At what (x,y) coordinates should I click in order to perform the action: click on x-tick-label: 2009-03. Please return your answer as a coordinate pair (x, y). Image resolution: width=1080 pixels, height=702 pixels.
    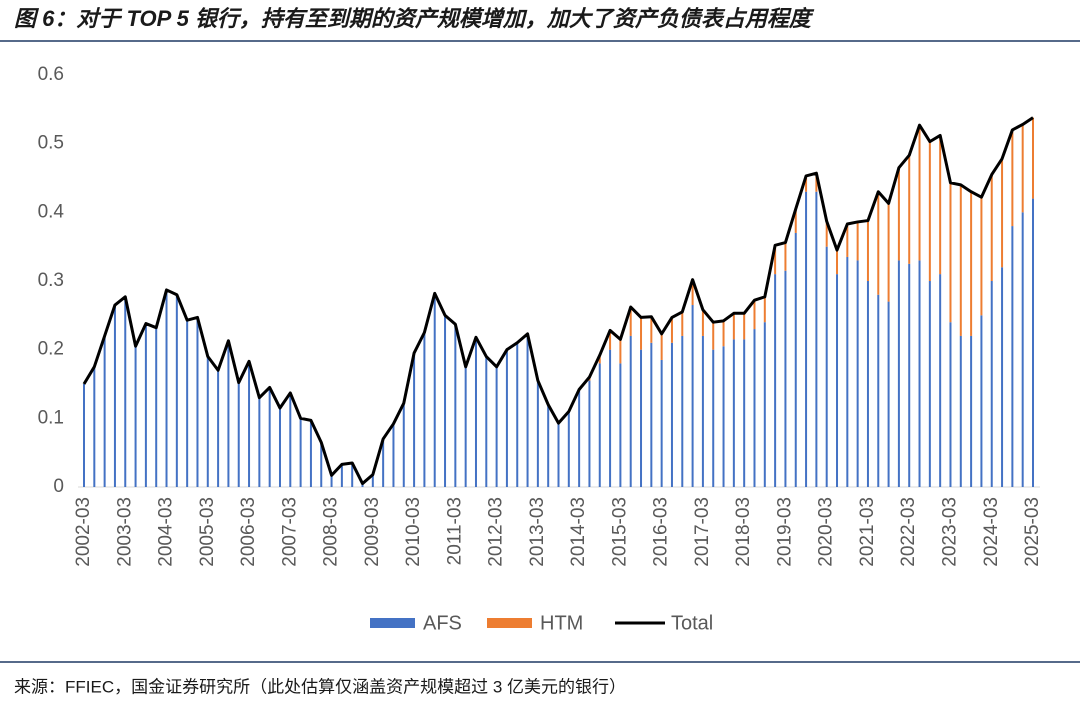
    Looking at the image, I should click on (372, 532).